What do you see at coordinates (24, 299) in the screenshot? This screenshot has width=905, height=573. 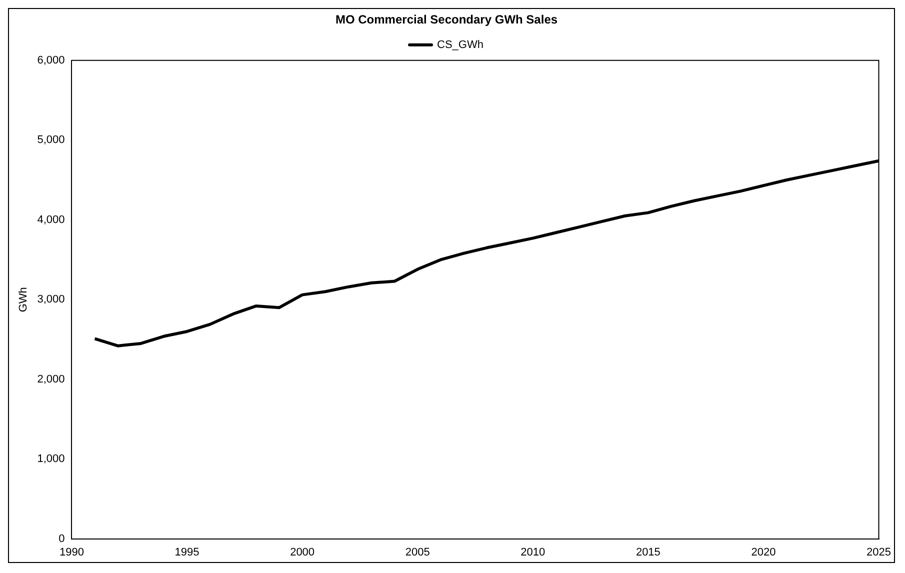 I see `y-axis-title: GWh` at bounding box center [24, 299].